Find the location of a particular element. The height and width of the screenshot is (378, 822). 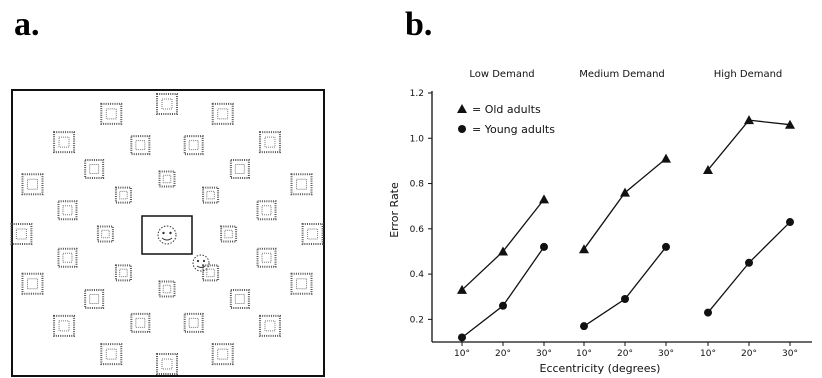

y-tick-label: 0.4 is located at coordinates (417, 275).